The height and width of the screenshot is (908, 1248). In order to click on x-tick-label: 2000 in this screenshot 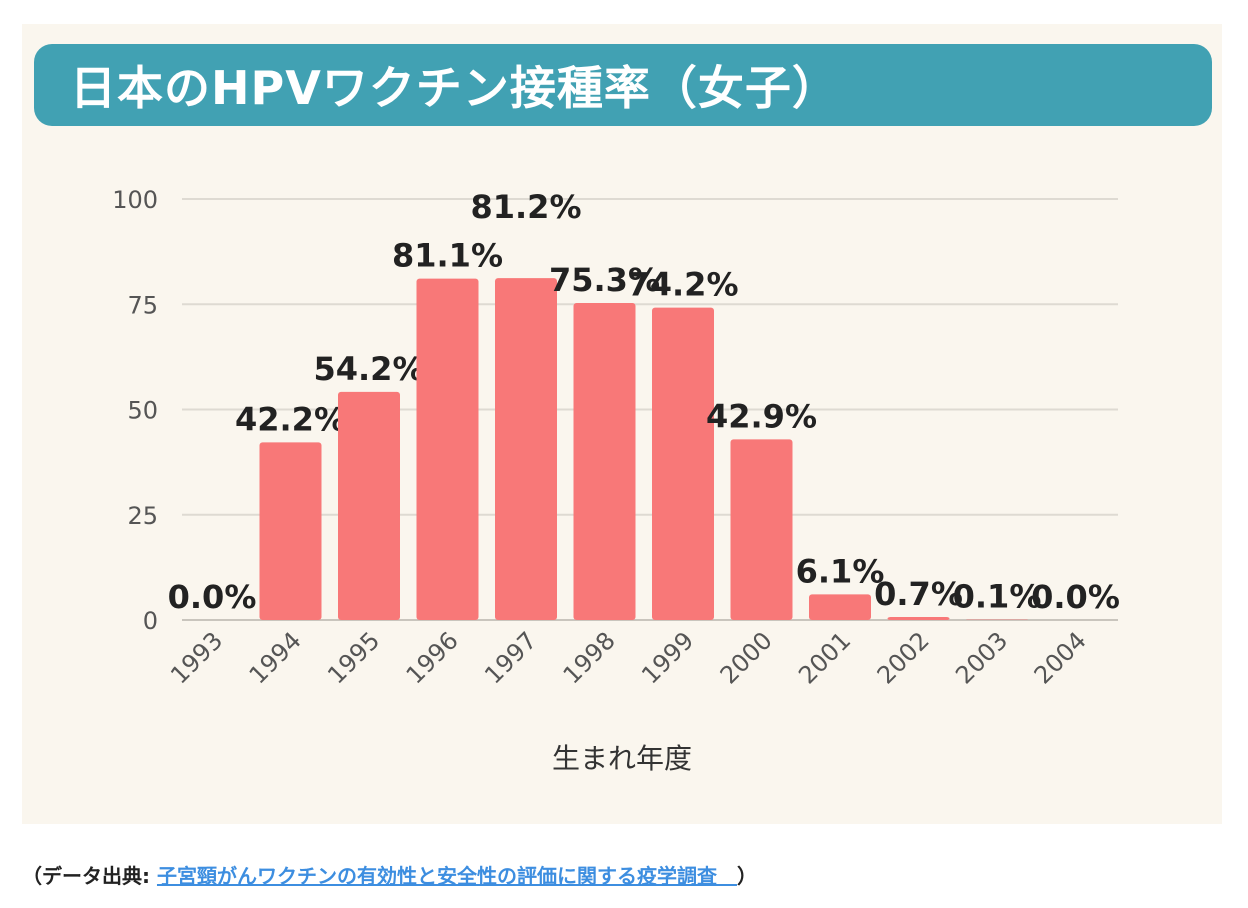, I will do `click(746, 657)`.